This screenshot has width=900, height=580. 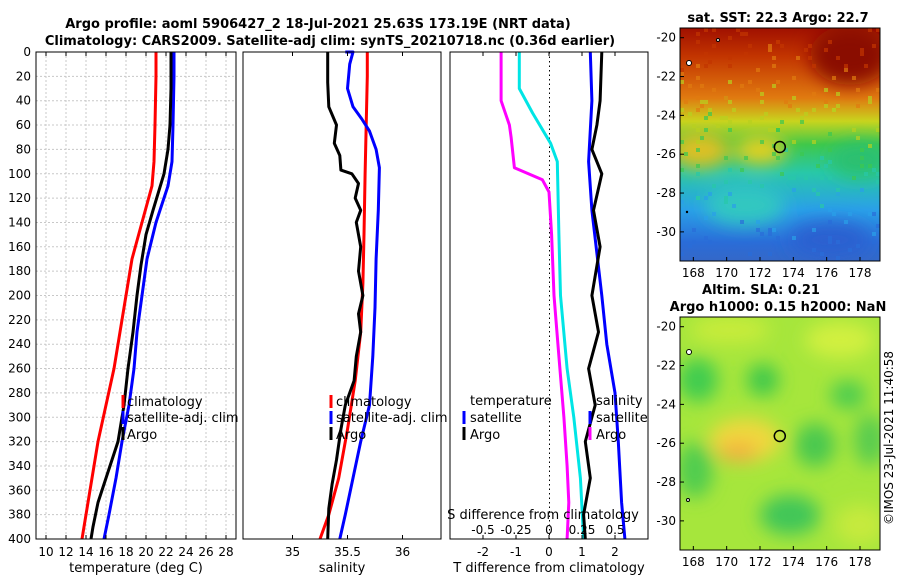 What do you see at coordinates (19, 369) in the screenshot?
I see `ytick-label: 260` at bounding box center [19, 369].